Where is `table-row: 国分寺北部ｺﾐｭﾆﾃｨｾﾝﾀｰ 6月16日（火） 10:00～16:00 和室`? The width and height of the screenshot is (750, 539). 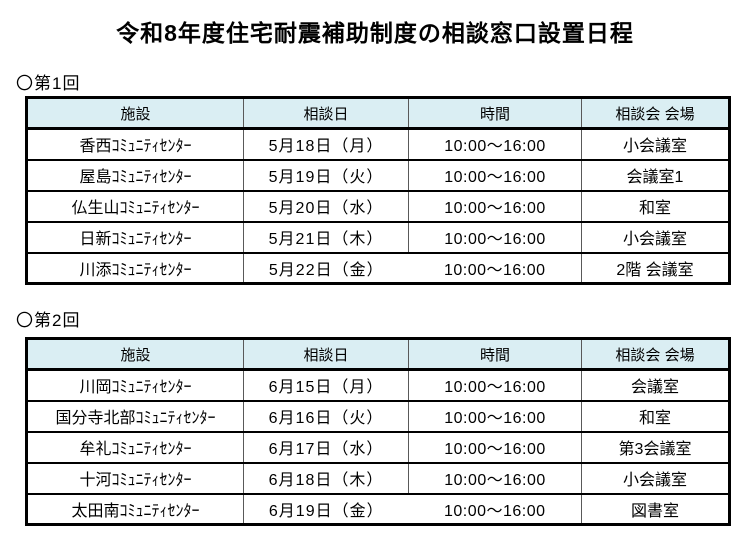
table-row: 国分寺北部ｺﾐｭﾆﾃｨｾﾝﾀｰ 6月16日（火） 10:00～16:00 和室 is located at coordinates (378, 415).